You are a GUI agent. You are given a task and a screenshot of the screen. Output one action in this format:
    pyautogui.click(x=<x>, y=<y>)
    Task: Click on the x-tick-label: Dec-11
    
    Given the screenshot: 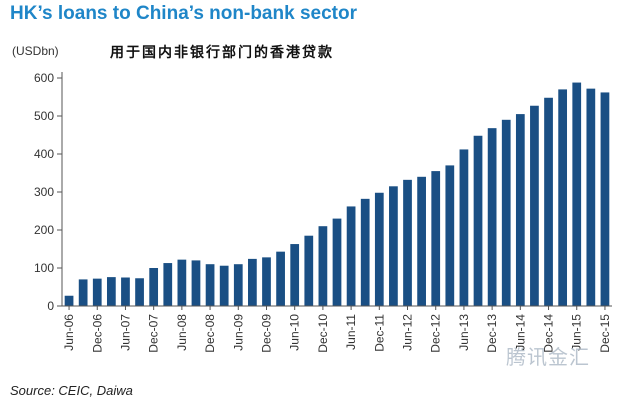 What is the action you would take?
    pyautogui.click(x=379, y=333)
    